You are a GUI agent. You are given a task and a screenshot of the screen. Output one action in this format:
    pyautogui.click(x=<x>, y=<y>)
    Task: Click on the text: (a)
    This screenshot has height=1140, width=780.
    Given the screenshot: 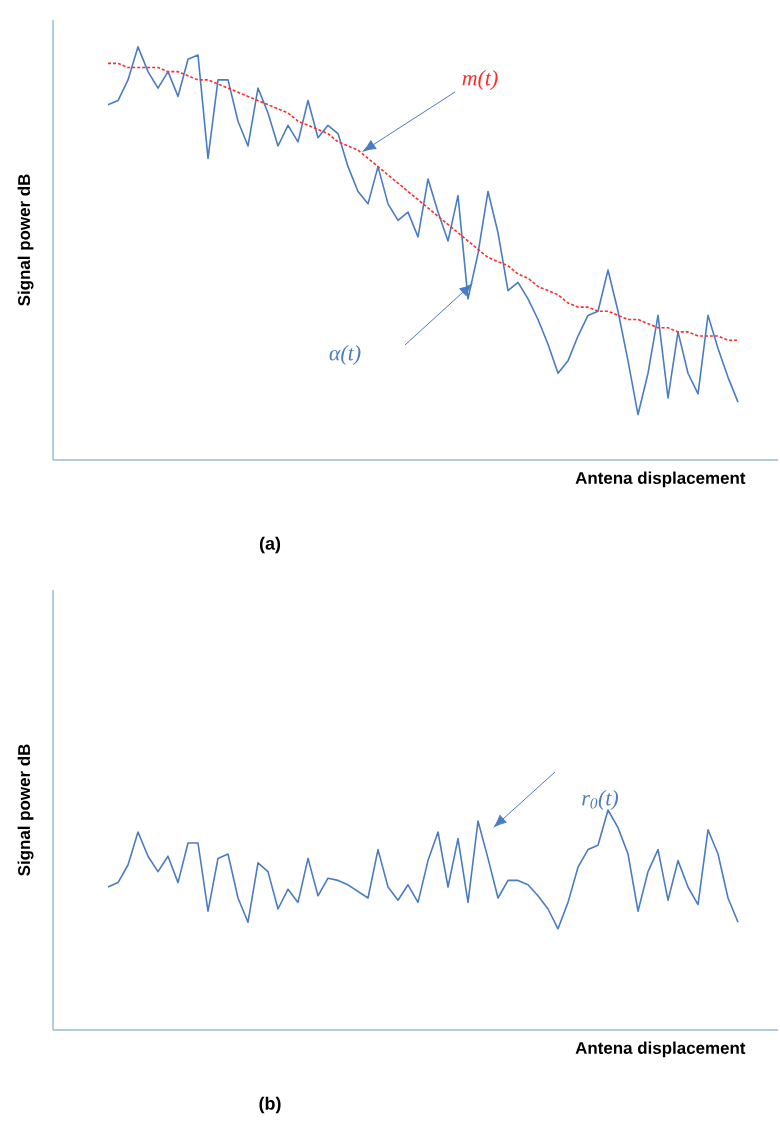 What is the action you would take?
    pyautogui.click(x=270, y=545)
    